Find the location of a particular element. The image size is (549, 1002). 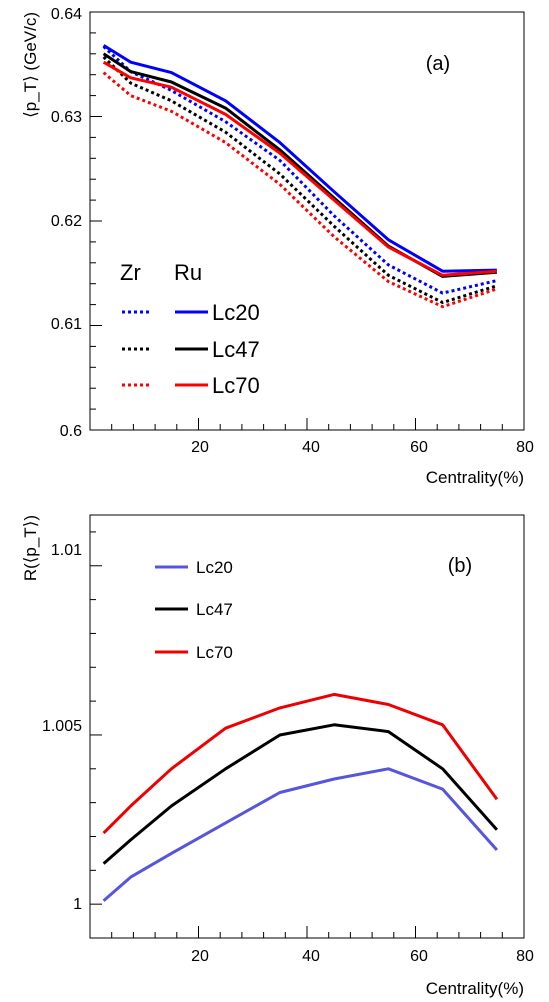

panel-a-ytick-label-0.64: 0.64 is located at coordinates (66, 14).